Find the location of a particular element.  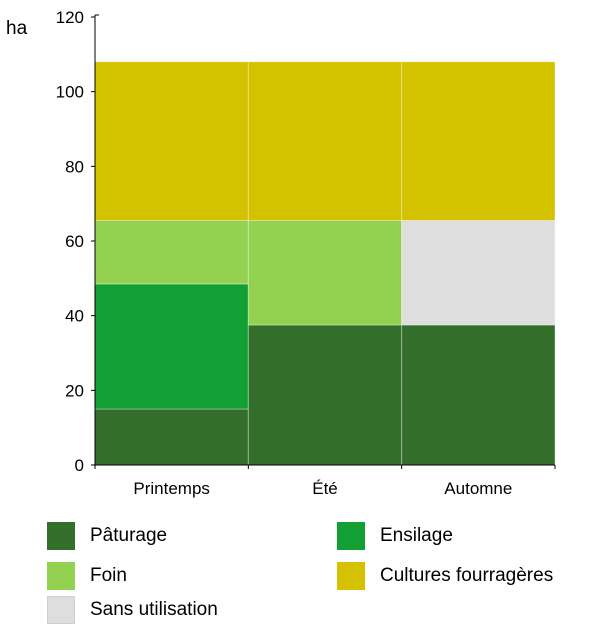

x-tick-label: Automne is located at coordinates (478, 488).